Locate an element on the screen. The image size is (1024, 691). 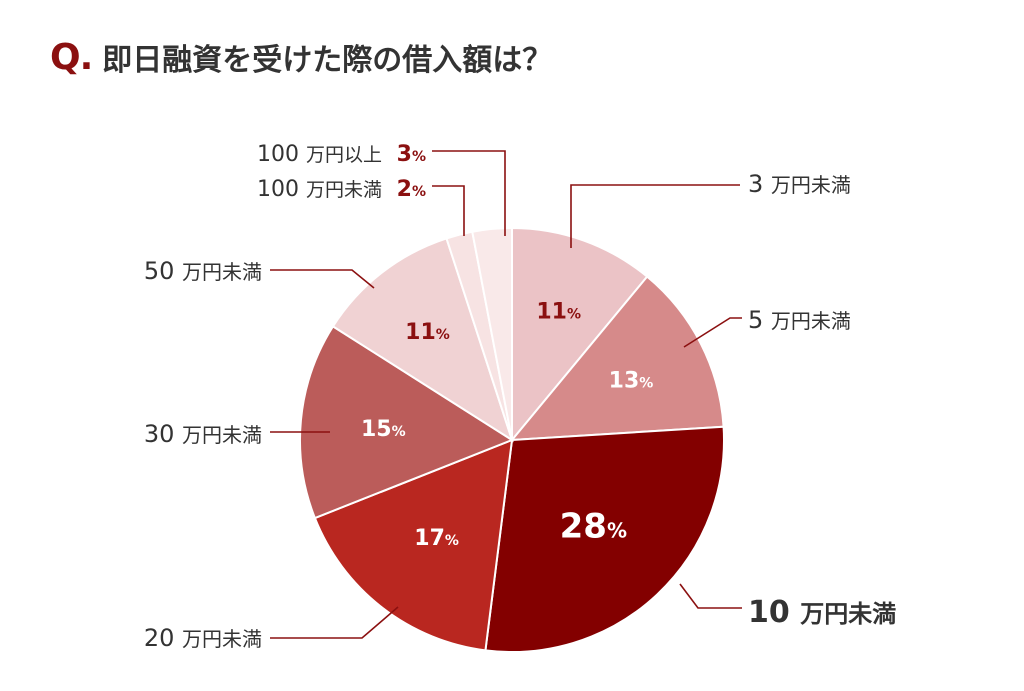
slice-percent-label: 3% is located at coordinates (411, 154).